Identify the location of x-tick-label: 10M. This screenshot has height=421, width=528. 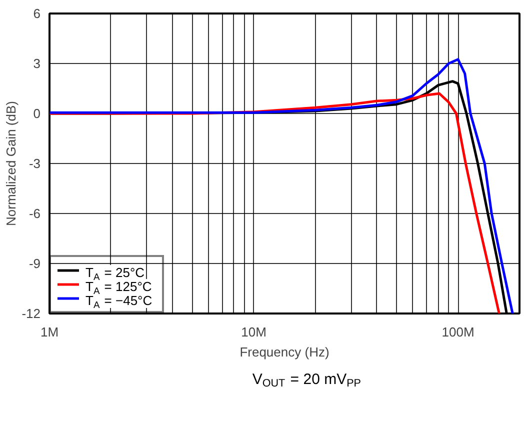
(253, 332).